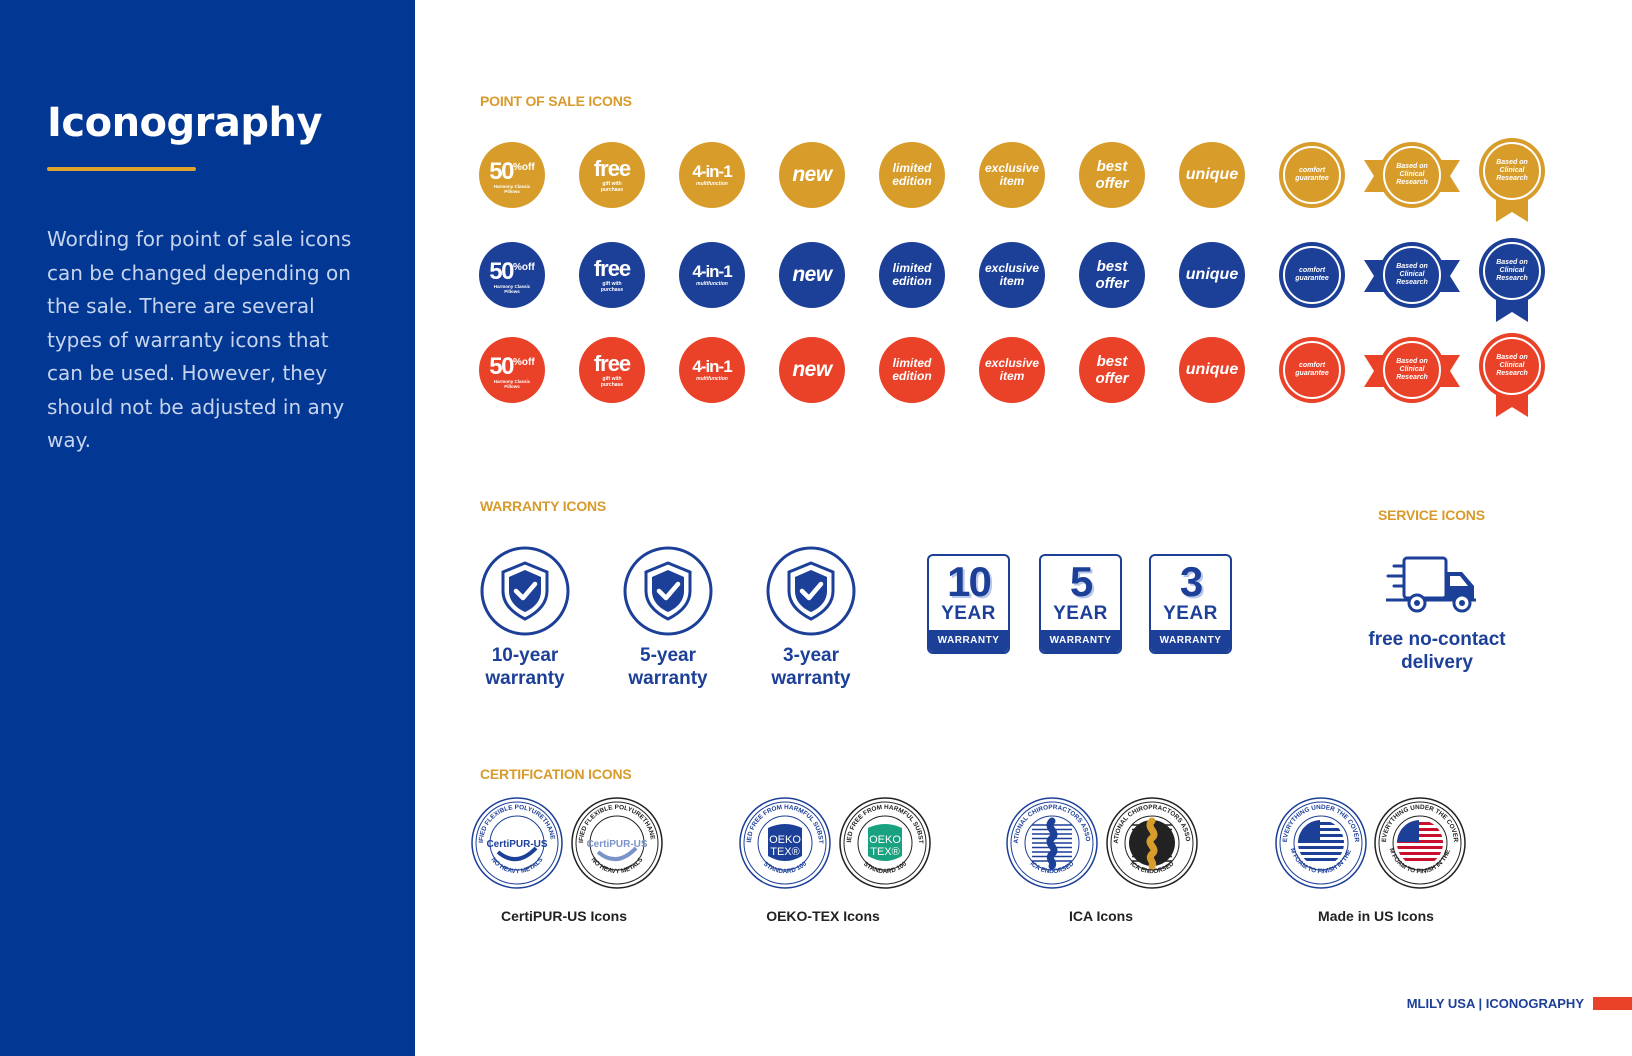  I want to click on pos-heading: POINT OF SALE ICONS, so click(556, 101).